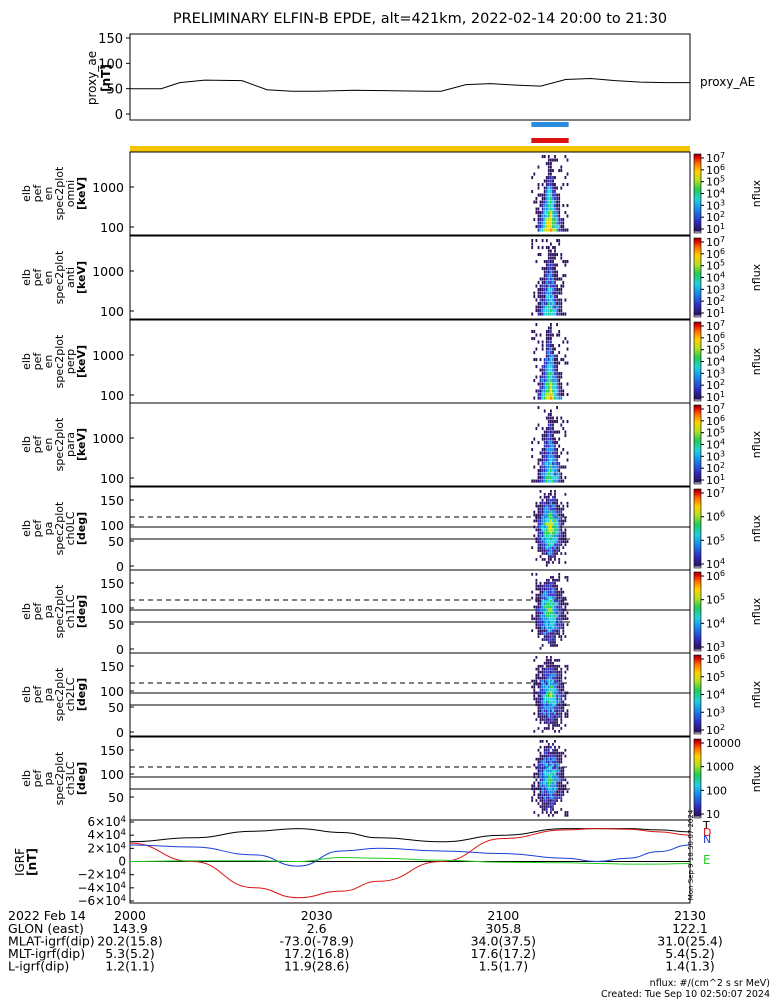  What do you see at coordinates (46, 953) in the screenshot?
I see `footer-row-label: MLT-igrf(dip)` at bounding box center [46, 953].